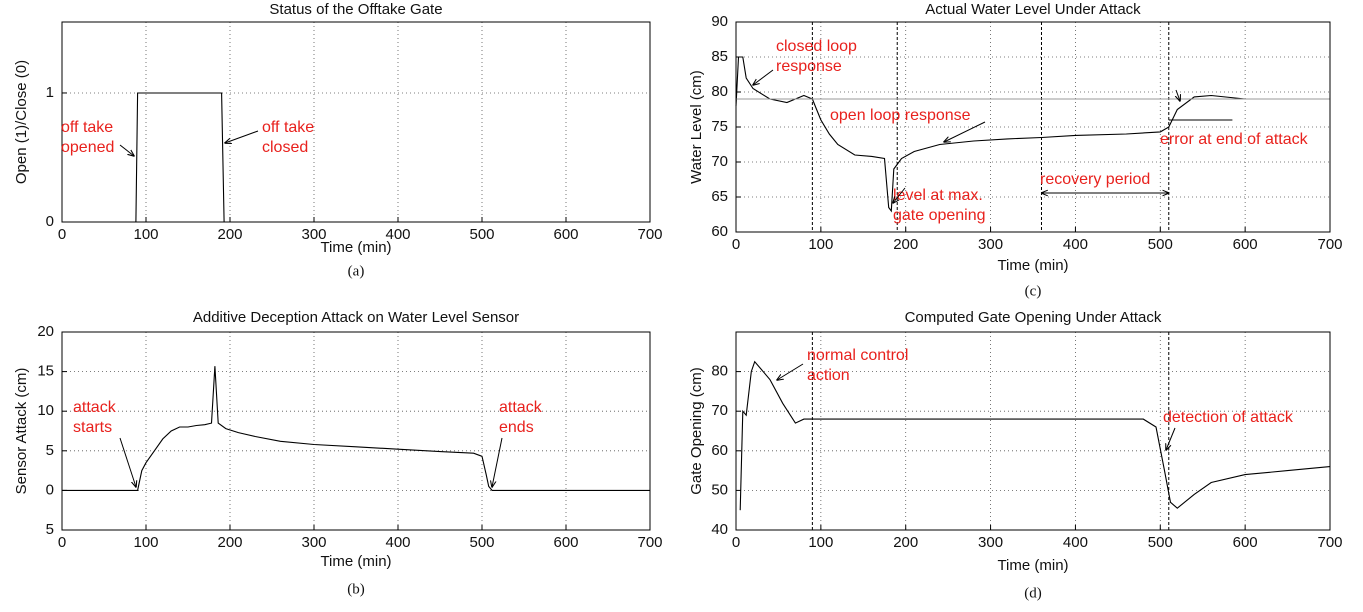 The image size is (1363, 612). What do you see at coordinates (356, 589) in the screenshot?
I see `panel-label: (b)` at bounding box center [356, 589].